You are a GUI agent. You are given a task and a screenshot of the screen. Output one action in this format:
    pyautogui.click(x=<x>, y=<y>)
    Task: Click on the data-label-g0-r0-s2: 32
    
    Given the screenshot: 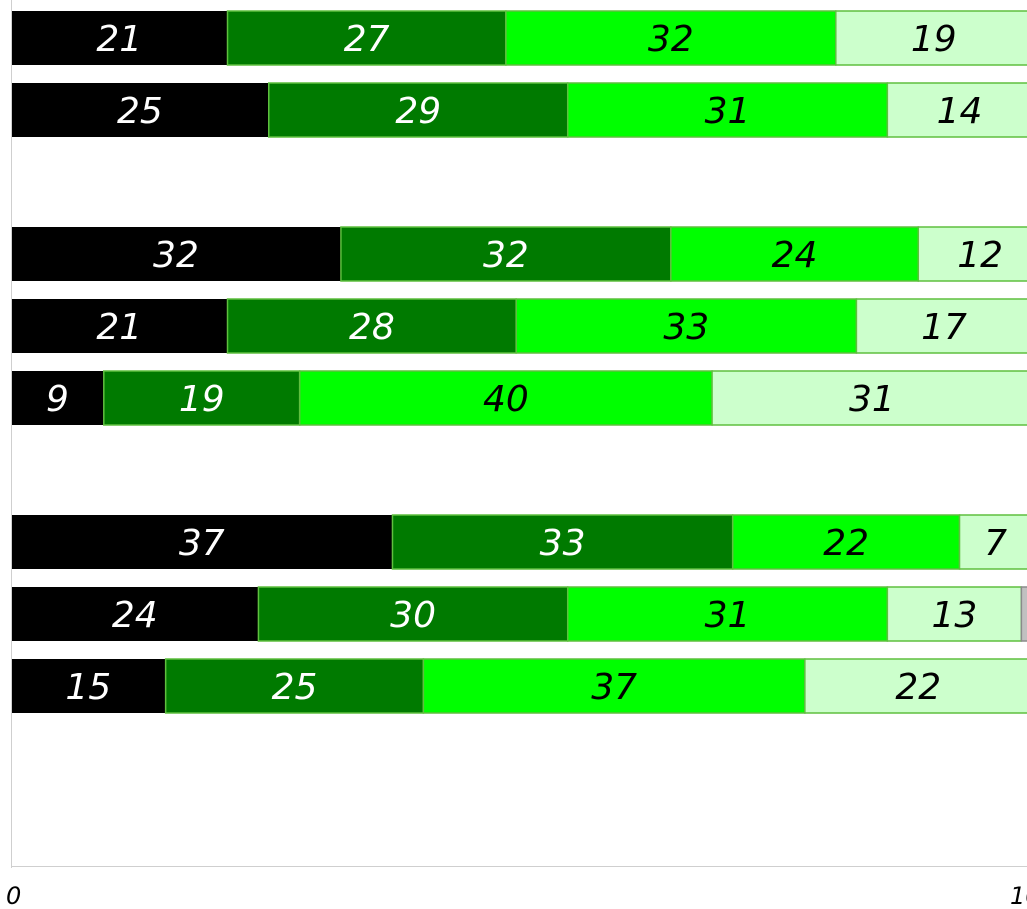 What is the action you would take?
    pyautogui.click(x=671, y=39)
    